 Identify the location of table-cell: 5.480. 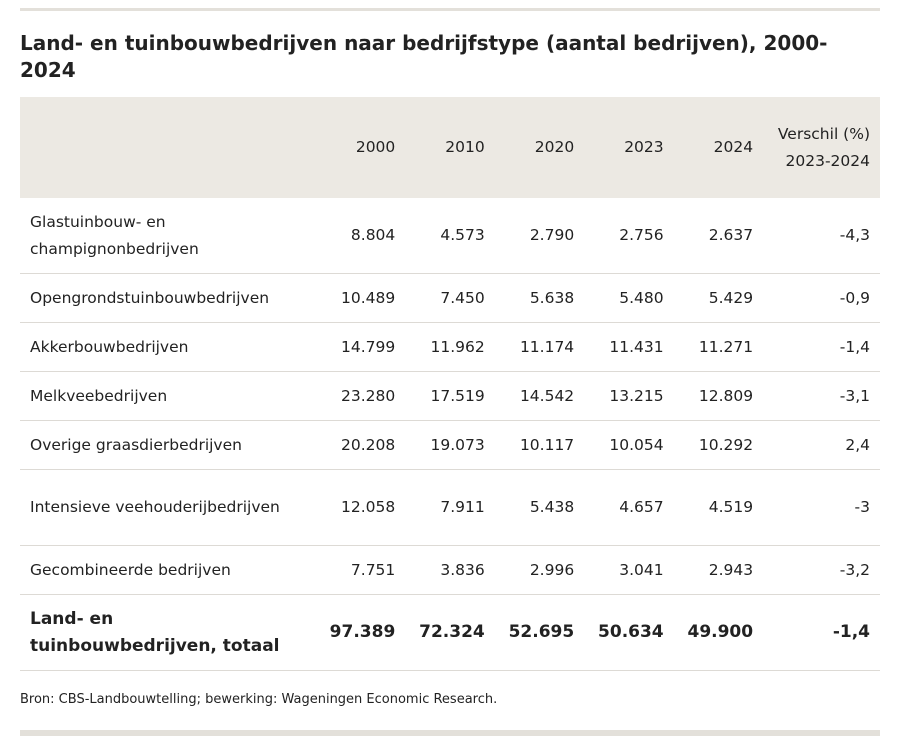
(629, 298).